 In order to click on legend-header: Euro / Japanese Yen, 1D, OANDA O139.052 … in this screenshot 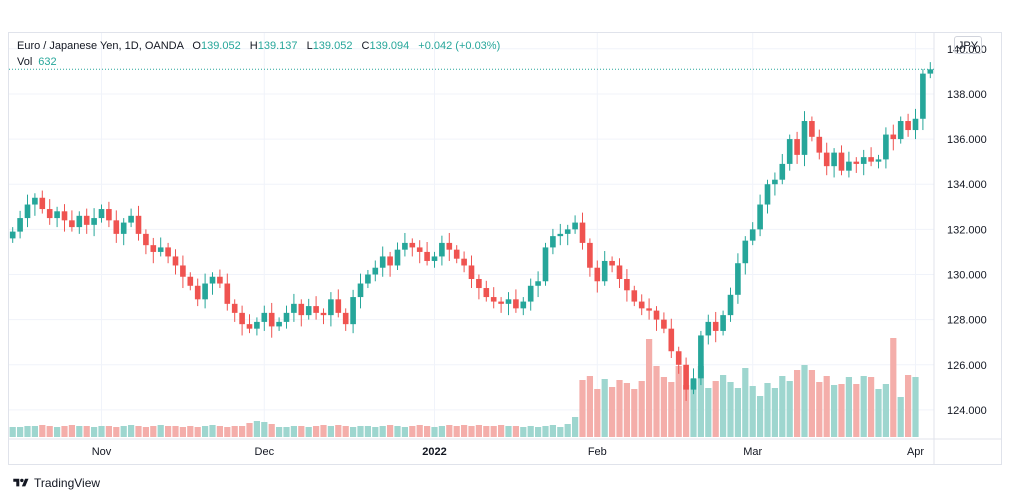, I will do `click(258, 46)`.